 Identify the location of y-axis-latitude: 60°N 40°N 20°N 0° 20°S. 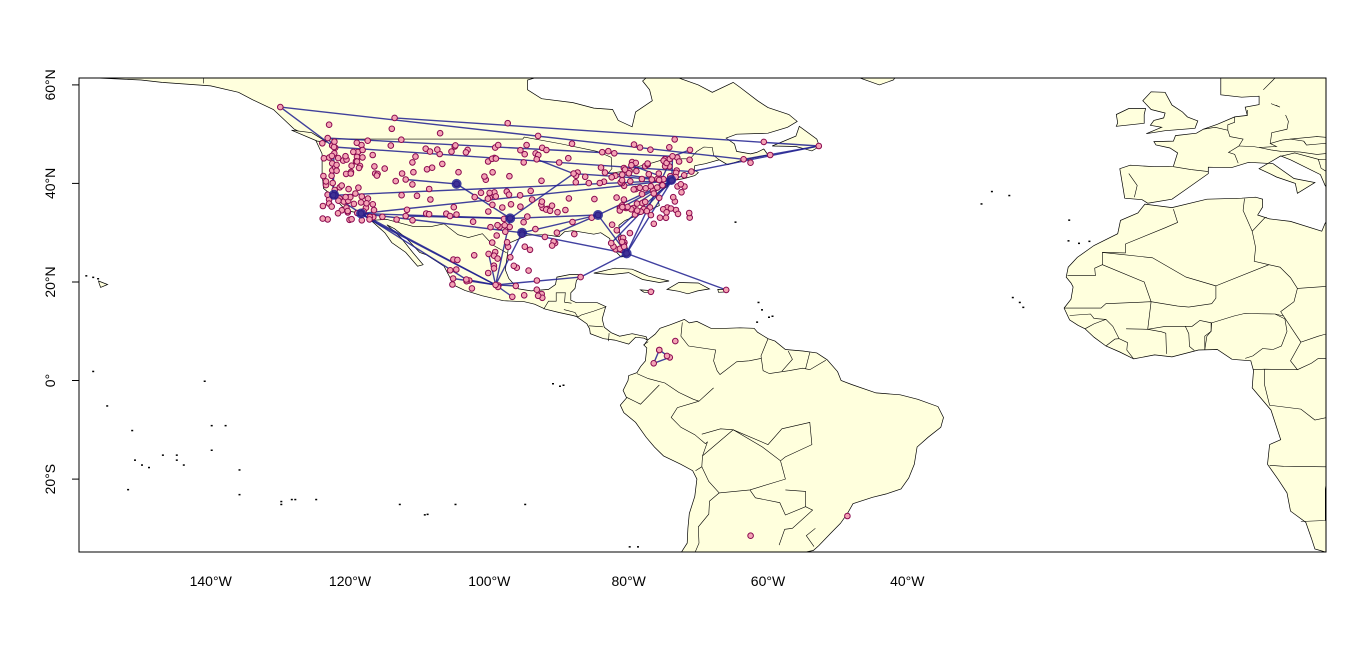
(60, 281).